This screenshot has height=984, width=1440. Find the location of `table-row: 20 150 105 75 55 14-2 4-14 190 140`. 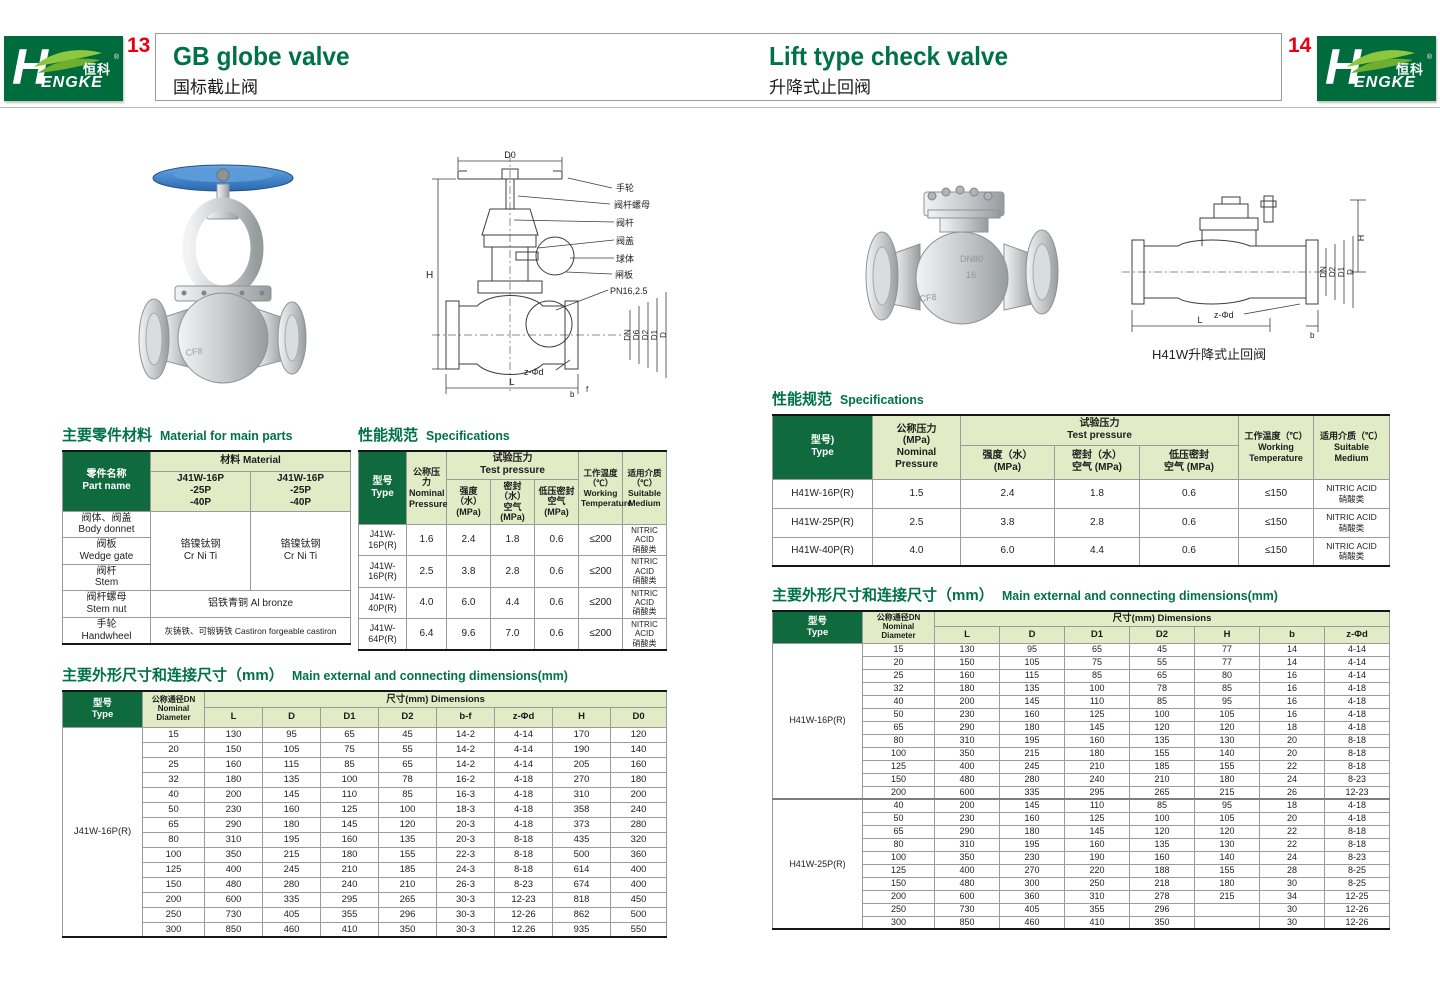

table-row: 20 150 105 75 55 14-2 4-14 190 140 is located at coordinates (365, 749).